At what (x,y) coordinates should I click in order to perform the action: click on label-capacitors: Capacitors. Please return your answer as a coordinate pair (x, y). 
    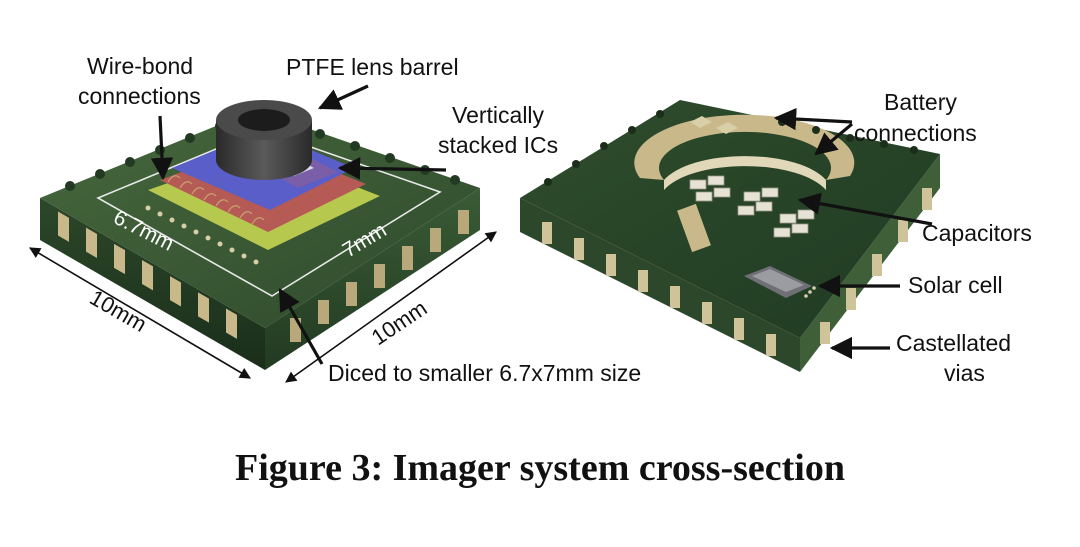
    Looking at the image, I should click on (977, 233).